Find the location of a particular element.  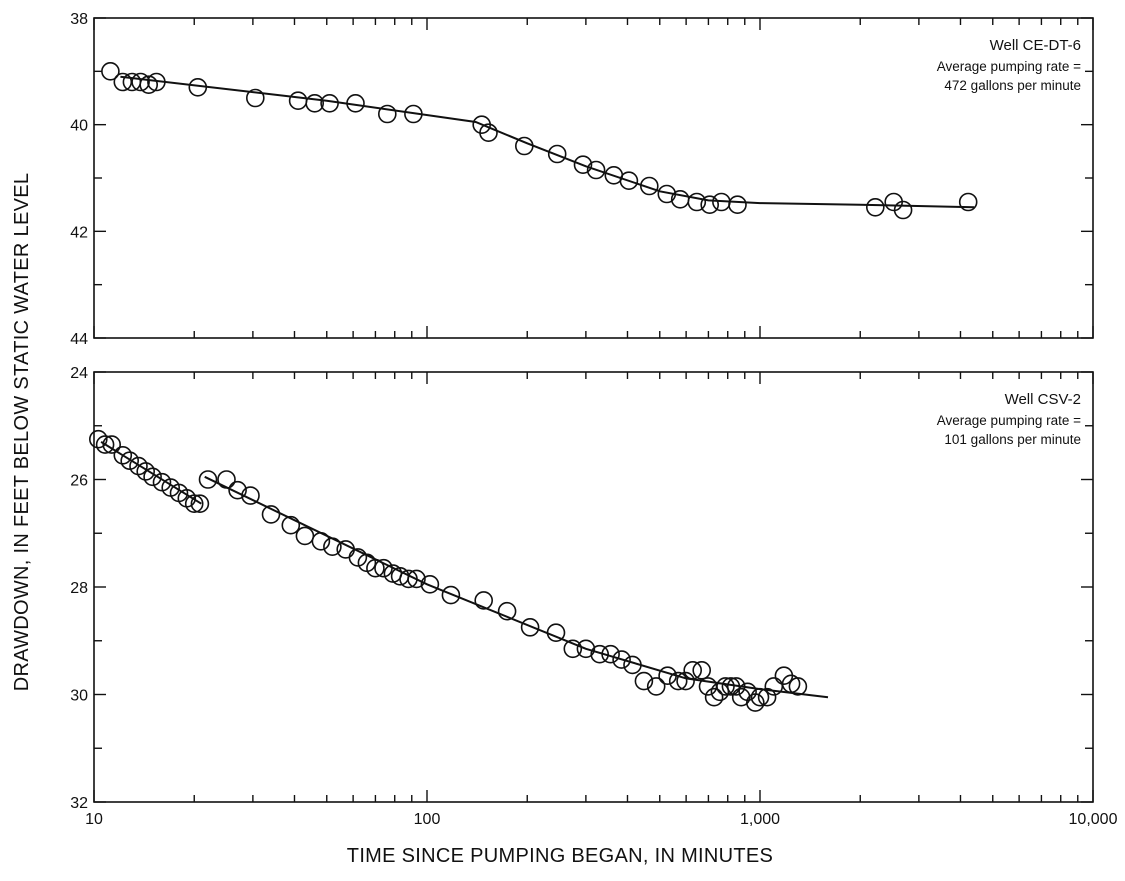

y-tick-label: 40 is located at coordinates (79, 126).